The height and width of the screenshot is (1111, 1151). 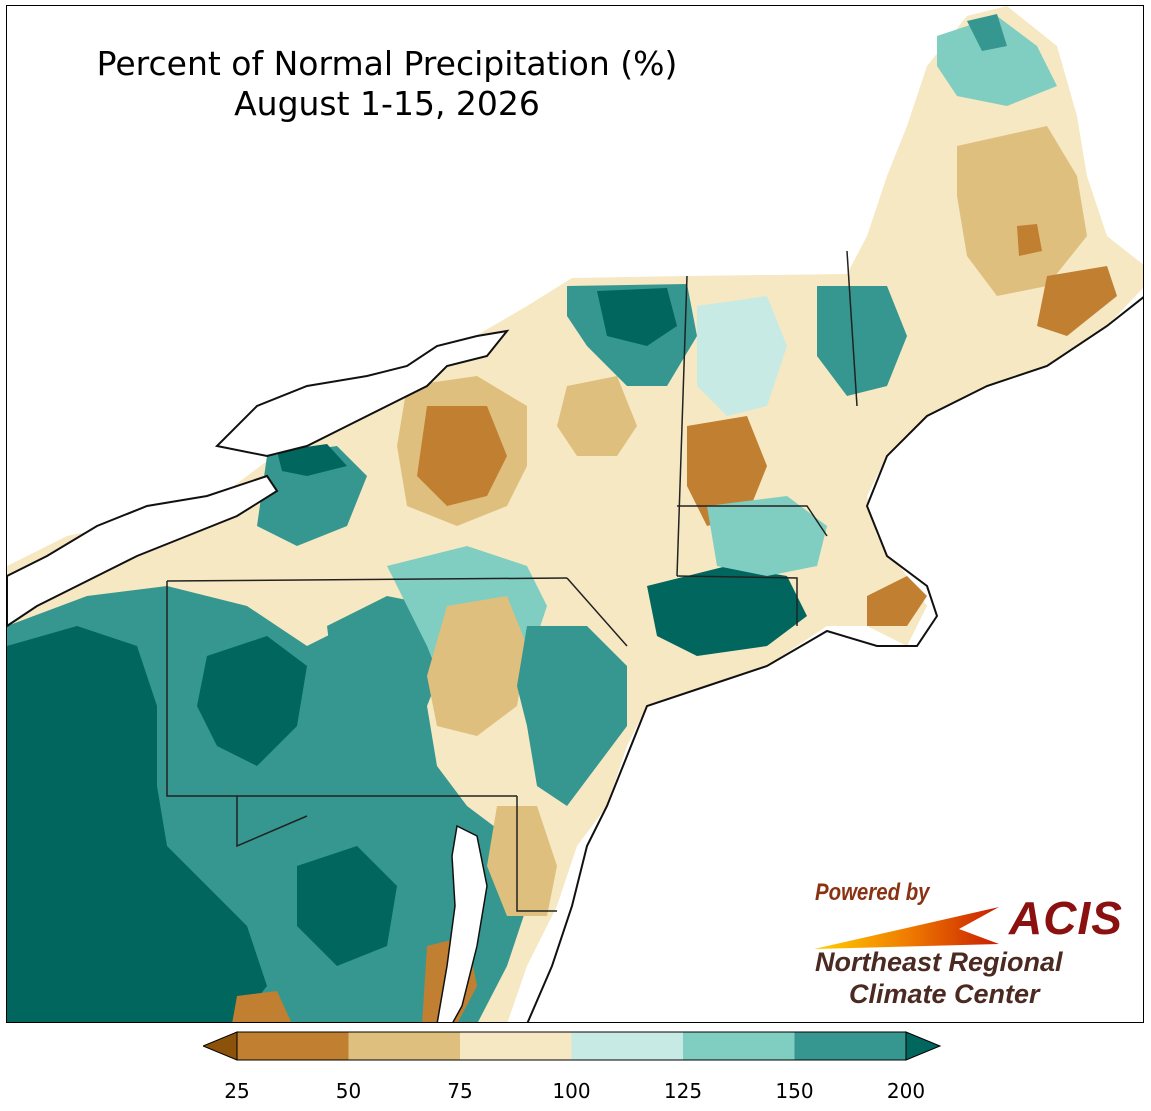 What do you see at coordinates (387, 63) in the screenshot?
I see `map-title: Percent of Normal Precipitation (%)` at bounding box center [387, 63].